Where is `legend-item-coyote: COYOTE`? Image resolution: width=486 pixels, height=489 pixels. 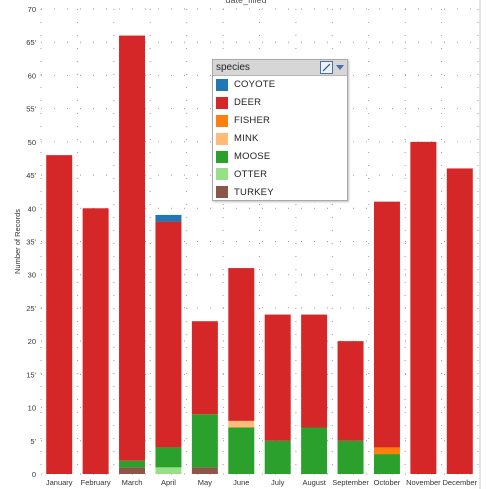
legend-item-coyote: COYOTE is located at coordinates (280, 85).